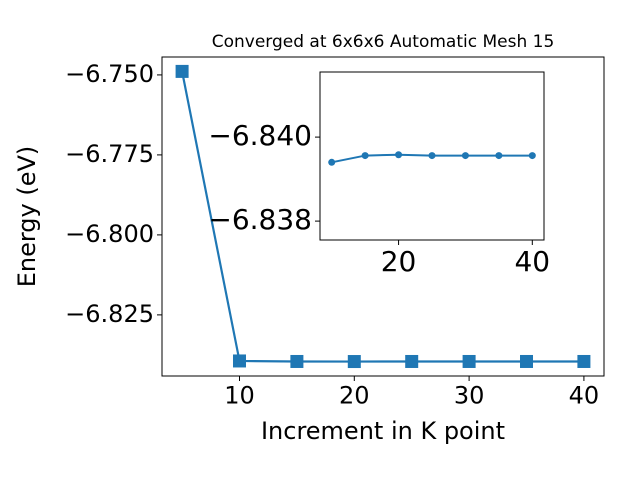 The image size is (640, 480). What do you see at coordinates (239, 395) in the screenshot?
I see `x-tick-label: 10` at bounding box center [239, 395].